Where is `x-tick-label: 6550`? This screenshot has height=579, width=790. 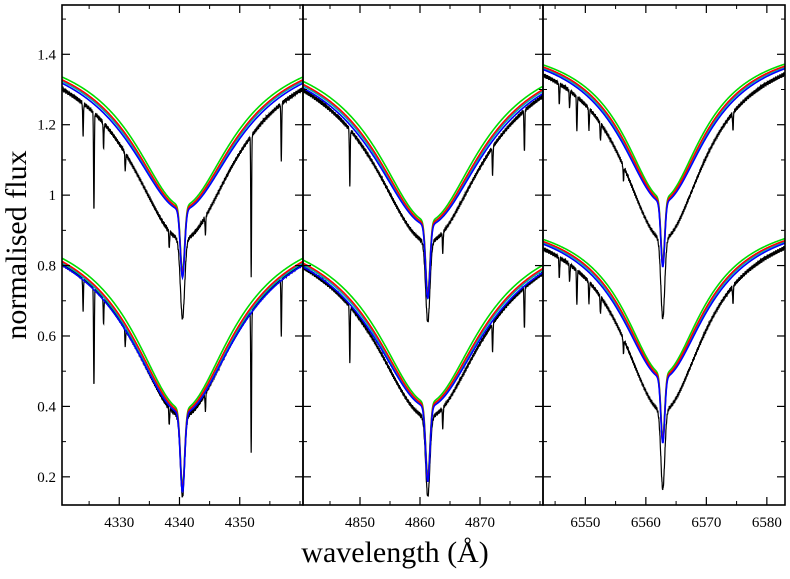
x-tick-label: 6550 is located at coordinates (585, 523).